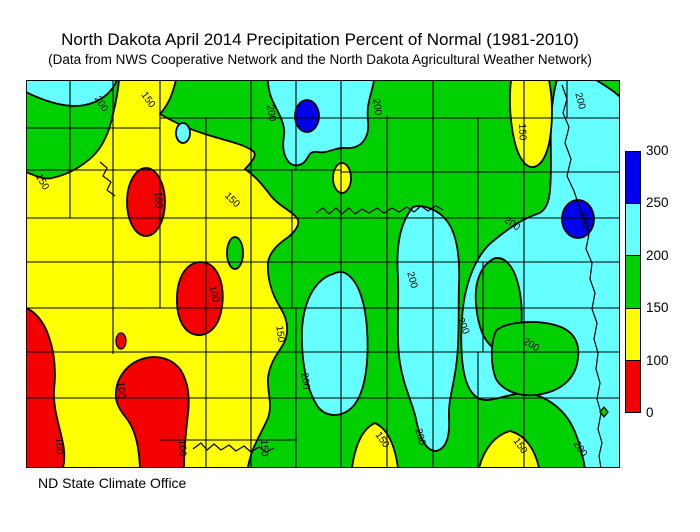 Image resolution: width=700 pixels, height=532 pixels. What do you see at coordinates (235, 253) in the screenshot?
I see `green-oval-central` at bounding box center [235, 253].